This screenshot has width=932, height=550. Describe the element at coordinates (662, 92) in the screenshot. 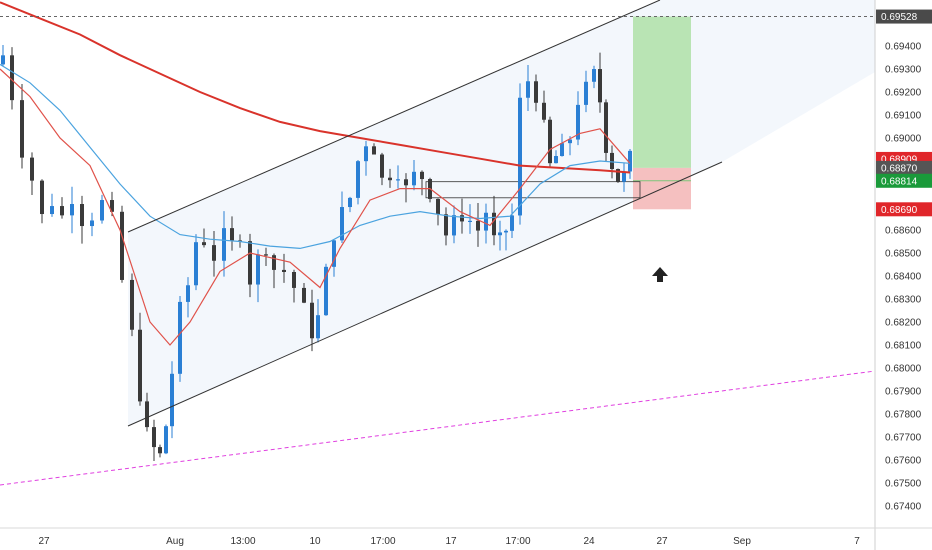

I see `take-profit-zone` at that location.